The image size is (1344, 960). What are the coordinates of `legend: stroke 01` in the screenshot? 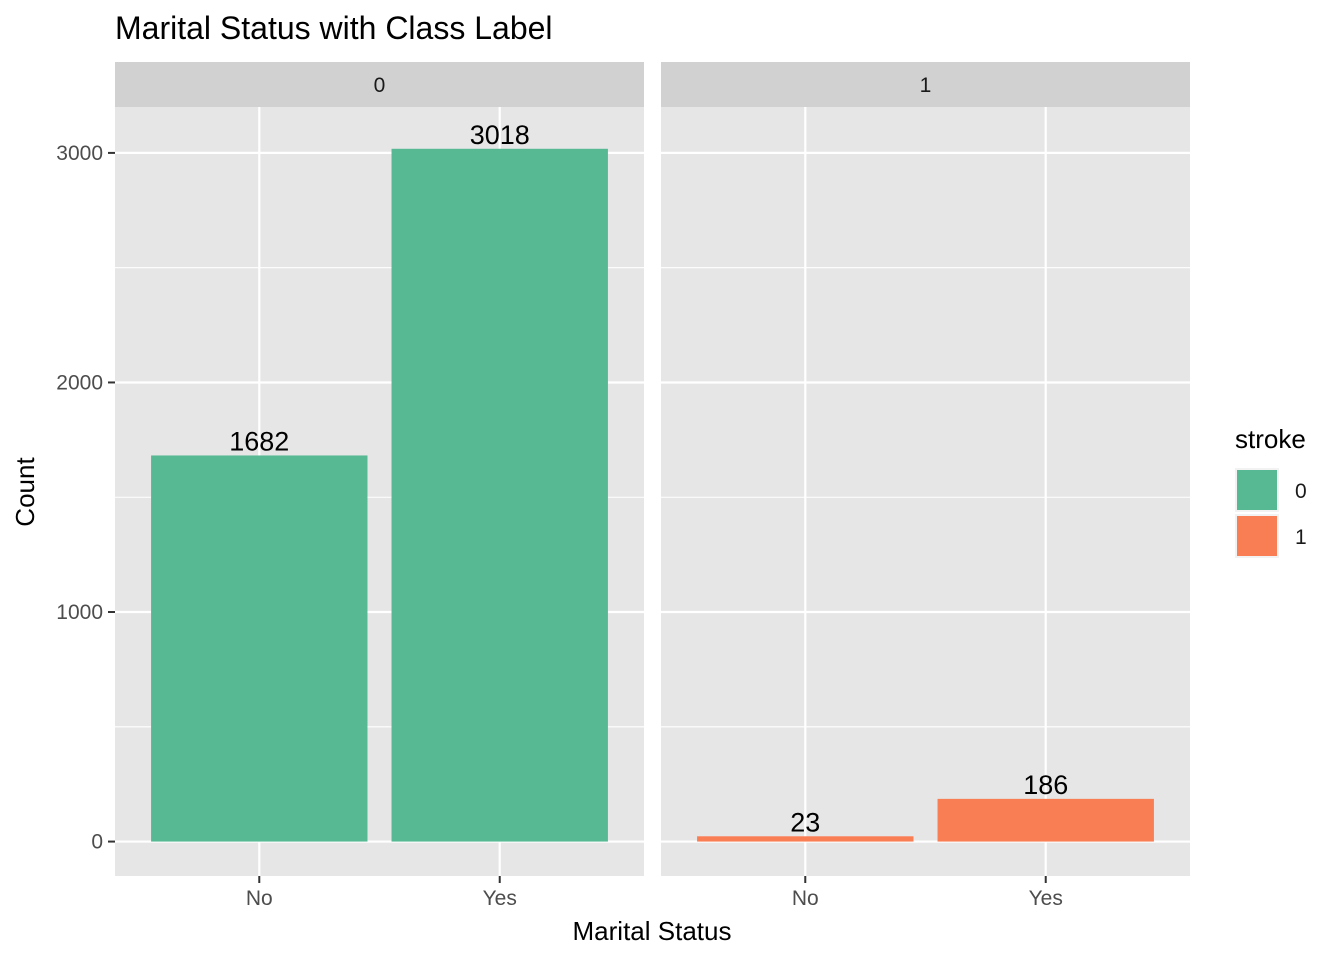 It's located at (1271, 491).